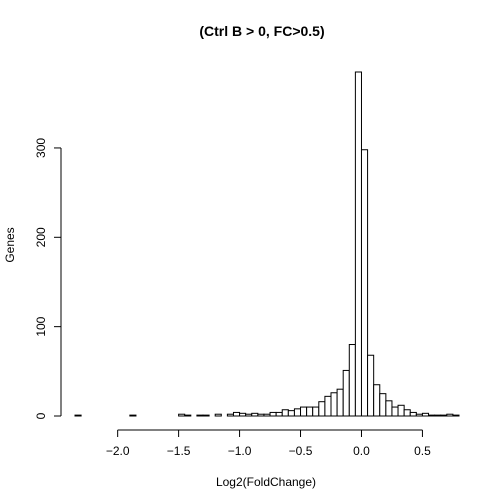  I want to click on y-tick-label: 300, so click(41, 148).